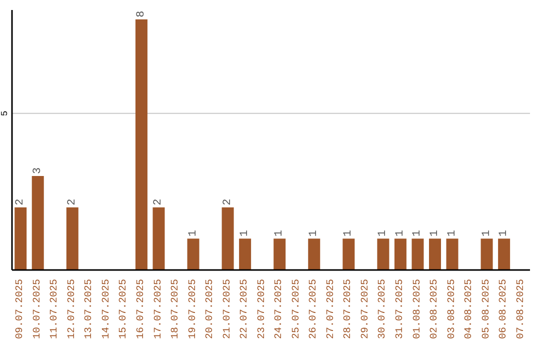 This screenshot has height=340, width=540. What do you see at coordinates (38, 170) in the screenshot?
I see `data-label: 3` at bounding box center [38, 170].